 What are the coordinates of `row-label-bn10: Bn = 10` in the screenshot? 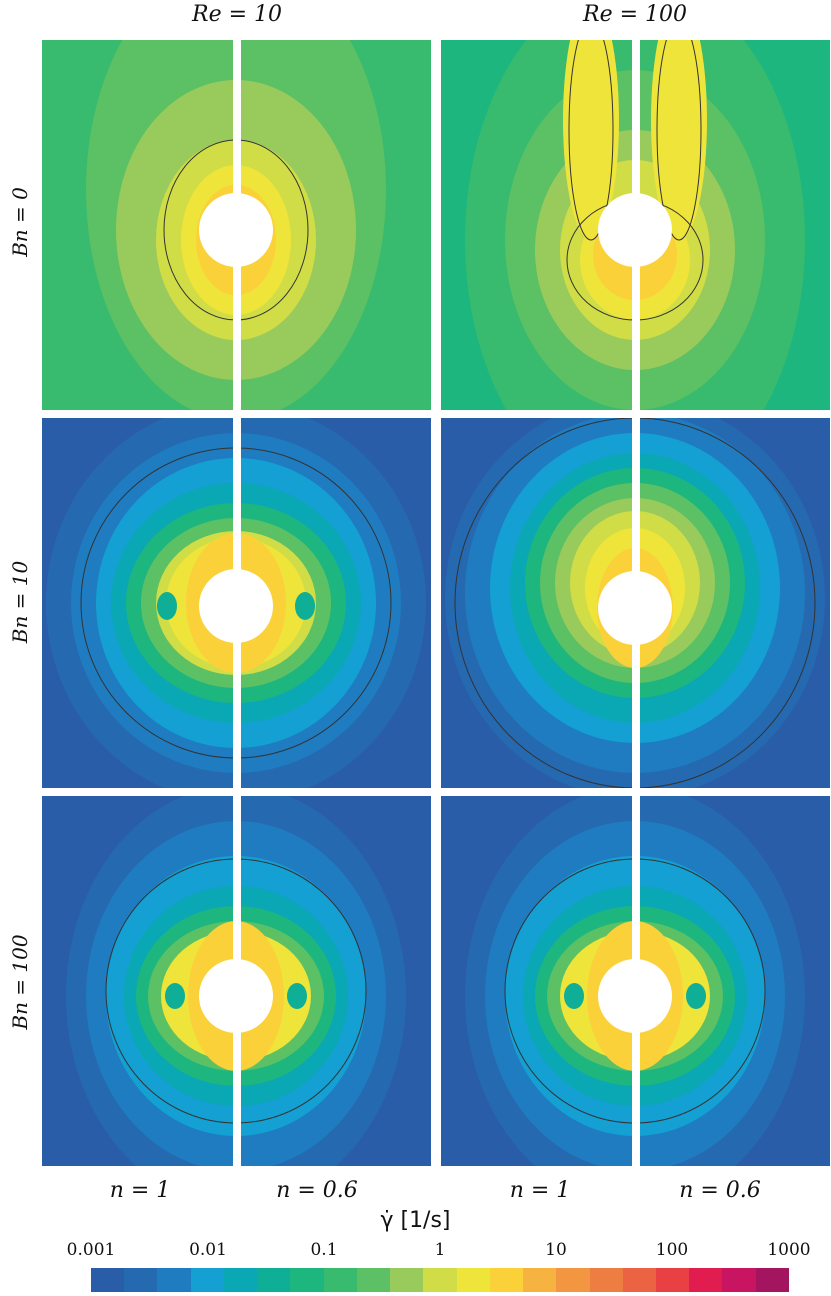 It's located at (20, 602).